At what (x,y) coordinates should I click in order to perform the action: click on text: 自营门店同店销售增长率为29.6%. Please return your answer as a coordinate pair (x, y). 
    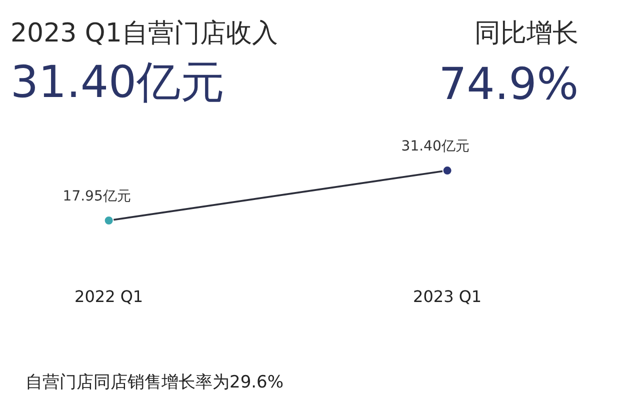
    Looking at the image, I should click on (155, 382).